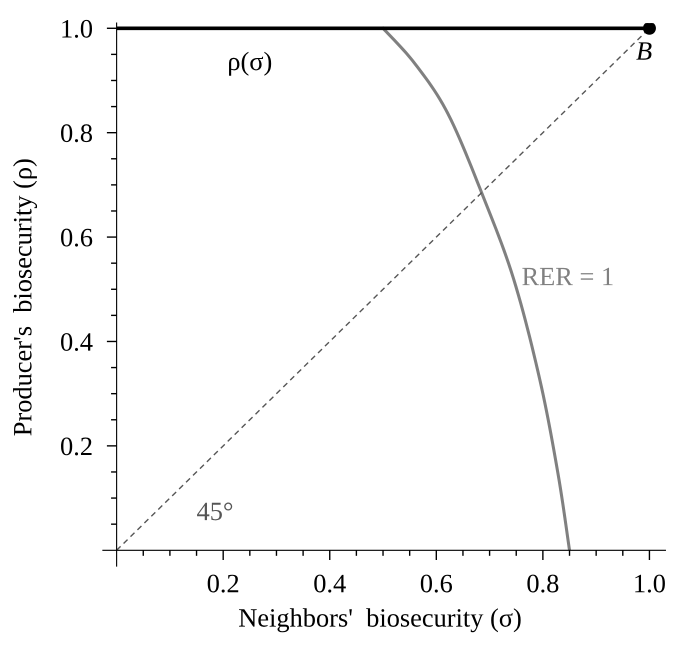 This screenshot has height=659, width=686. Describe the element at coordinates (644, 51) in the screenshot. I see `series-label: B` at that location.